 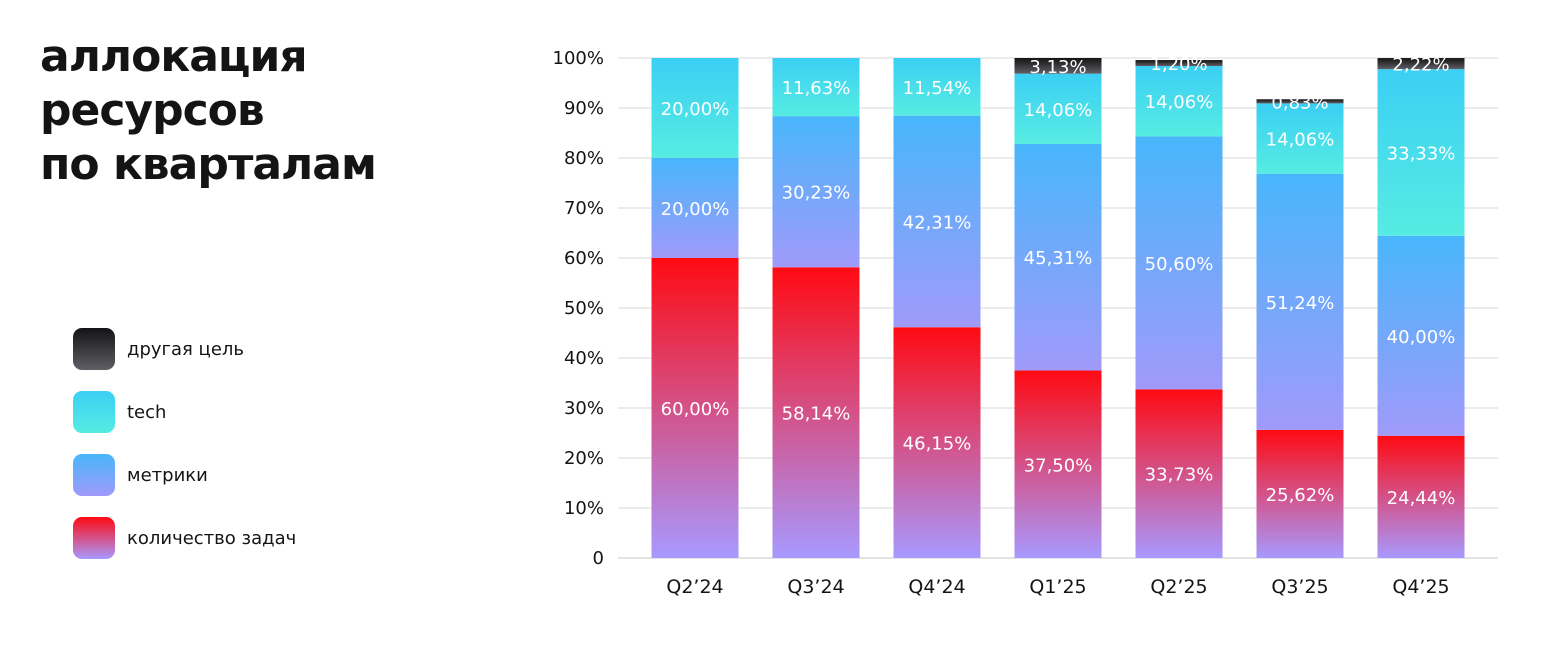 I want to click on legend-swatch-metrics, so click(x=94, y=475).